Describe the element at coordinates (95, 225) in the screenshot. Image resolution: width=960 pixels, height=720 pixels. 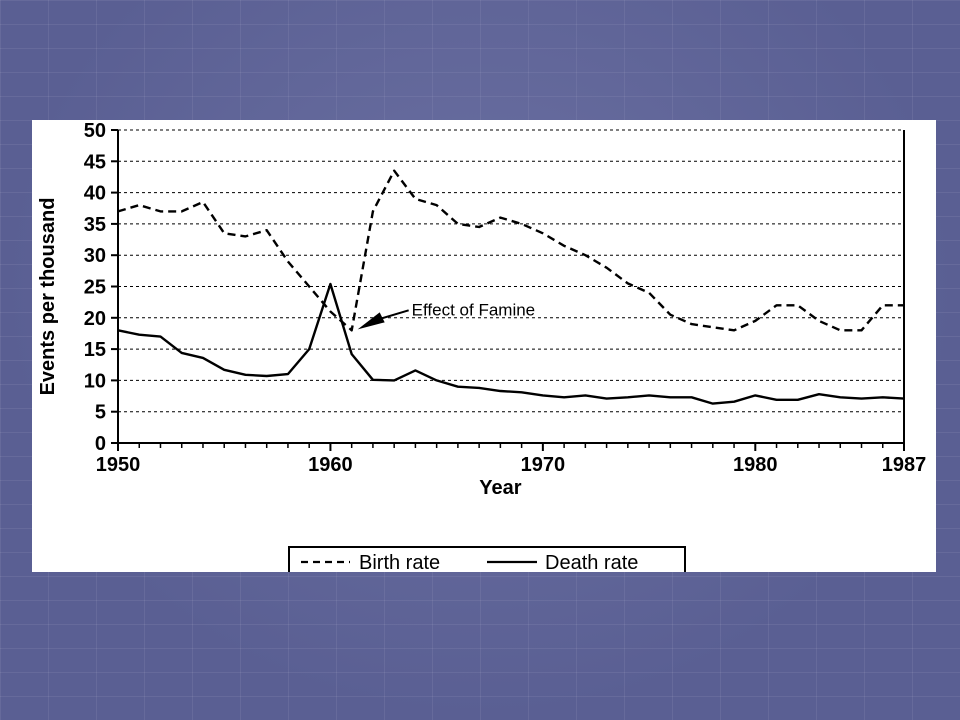
I see `y-tick-label-35: 35` at that location.